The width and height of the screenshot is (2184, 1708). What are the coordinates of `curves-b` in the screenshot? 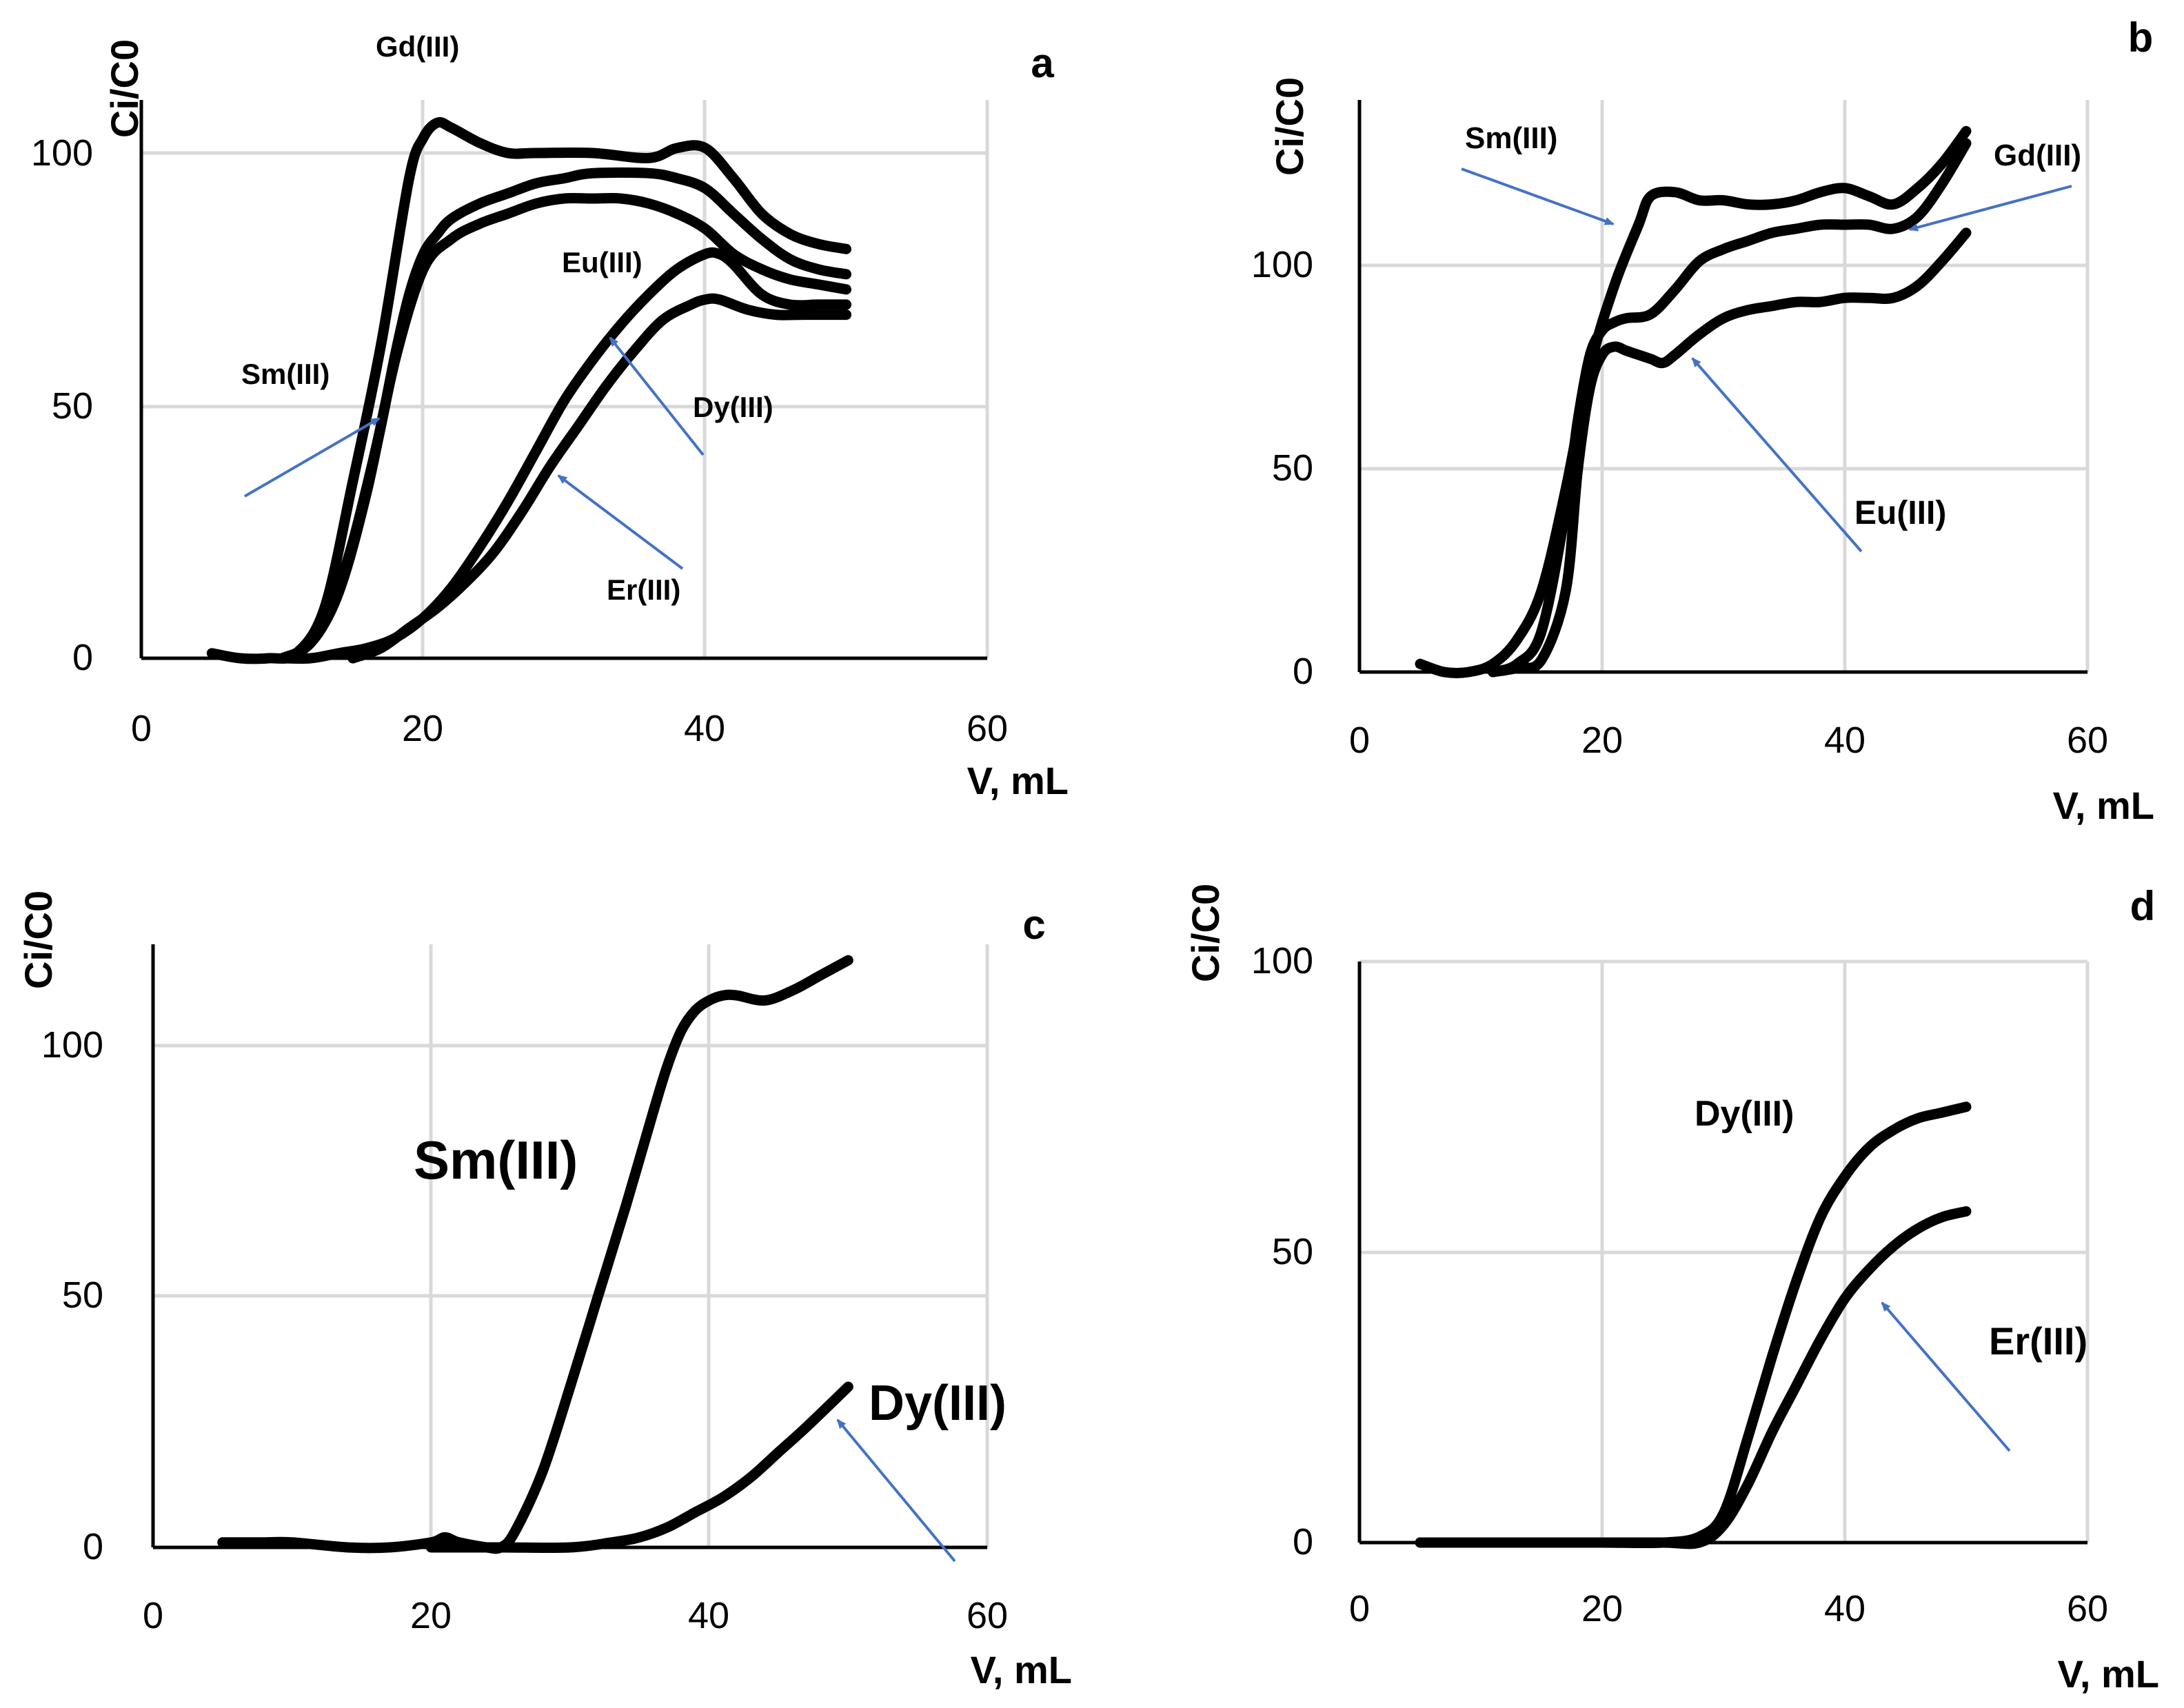 It's located at (1693, 401).